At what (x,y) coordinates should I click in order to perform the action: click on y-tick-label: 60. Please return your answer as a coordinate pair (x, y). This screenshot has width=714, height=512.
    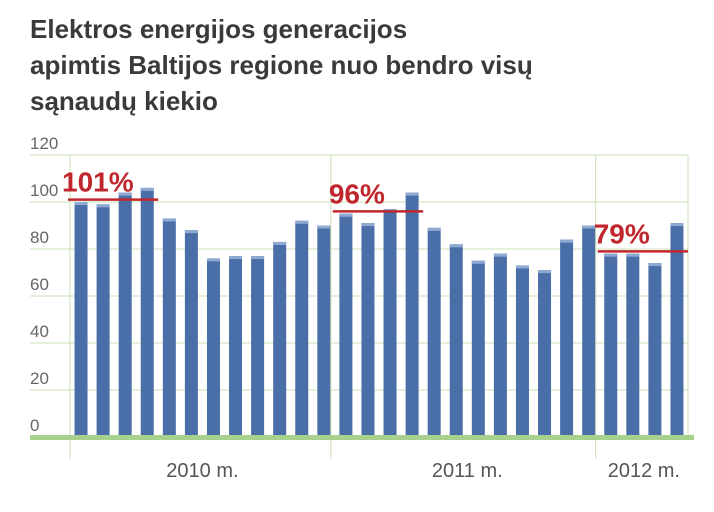
    Looking at the image, I should click on (39, 284).